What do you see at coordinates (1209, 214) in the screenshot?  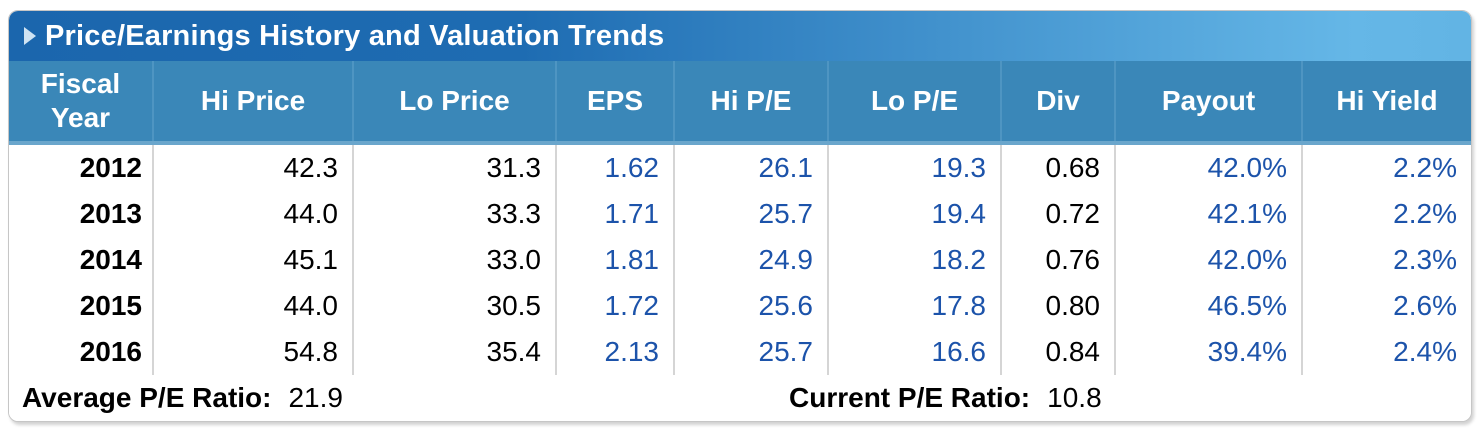 I see `cell-payout: 42.1%` at bounding box center [1209, 214].